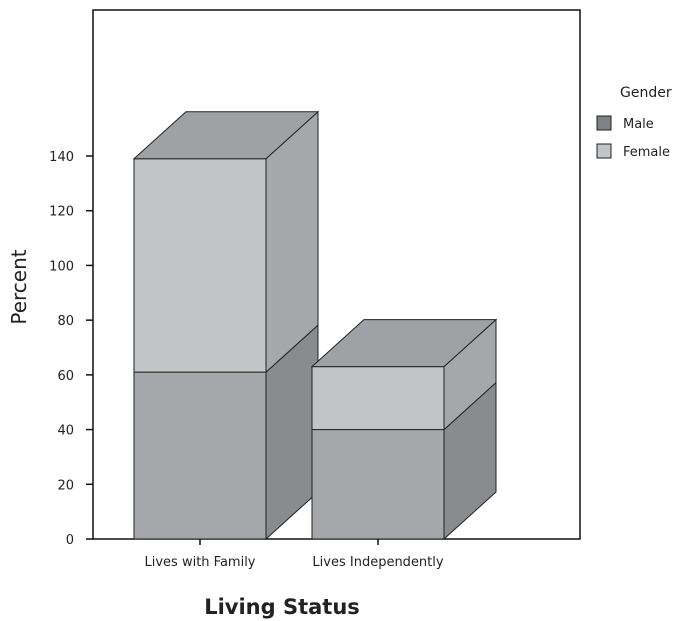 The width and height of the screenshot is (678, 621). What do you see at coordinates (61, 266) in the screenshot?
I see `y-tick-label: 100` at bounding box center [61, 266].